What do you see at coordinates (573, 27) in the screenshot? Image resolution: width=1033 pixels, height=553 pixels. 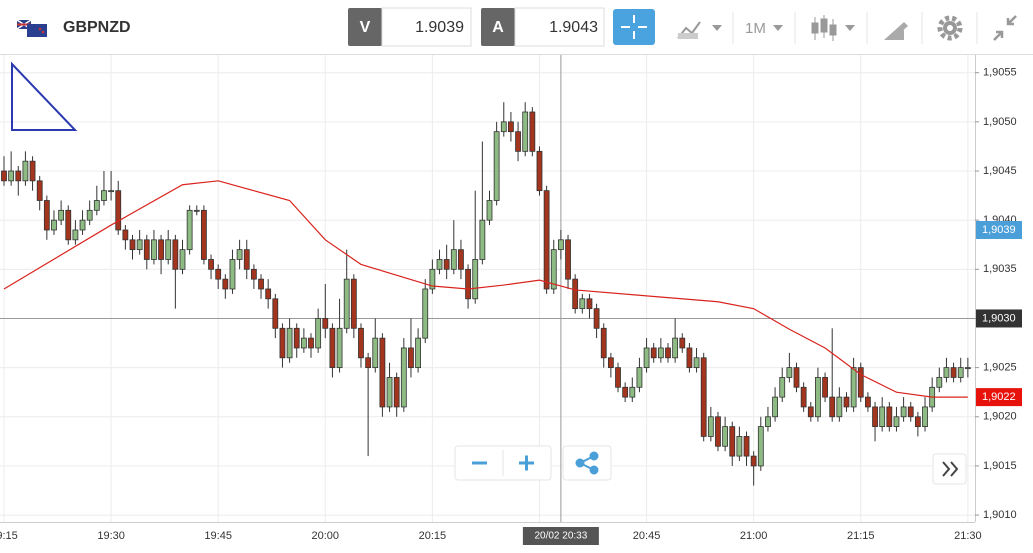 I see `ask-price: 1.9043` at bounding box center [573, 27].